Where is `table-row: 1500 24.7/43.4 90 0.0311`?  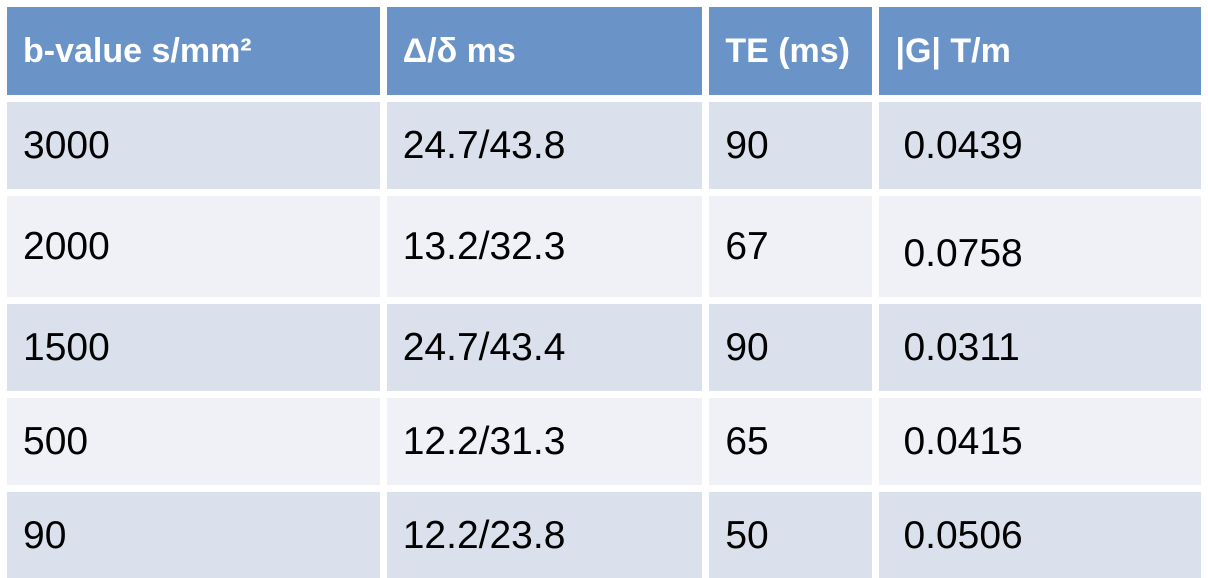 table-row: 1500 24.7/43.4 90 0.0311 is located at coordinates (604, 347).